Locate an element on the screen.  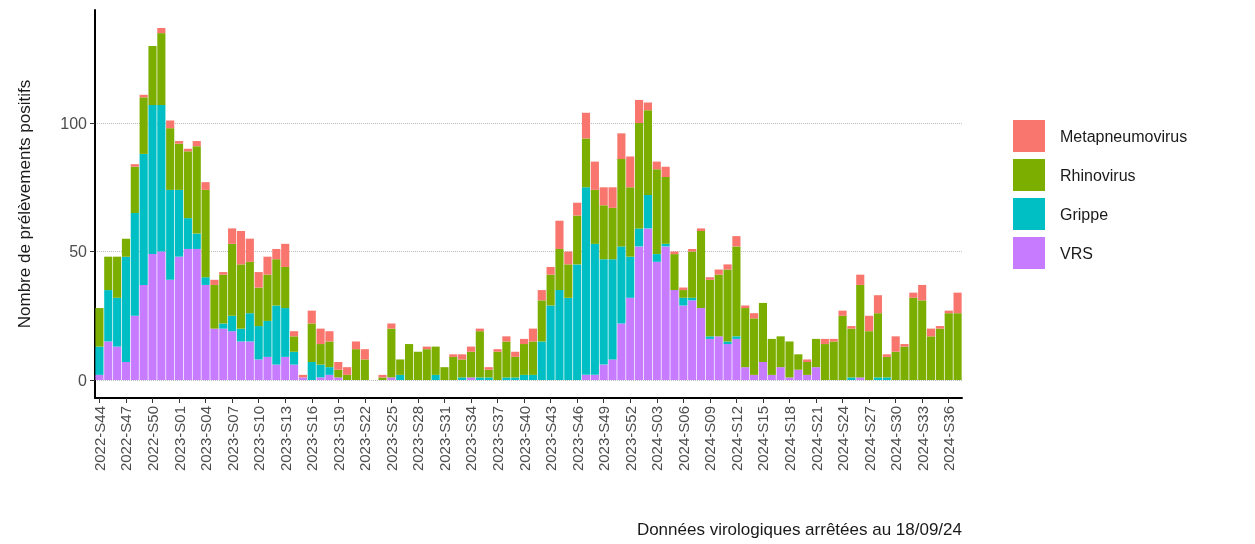
x-tick-label: 2022-S47 is located at coordinates (126, 439).